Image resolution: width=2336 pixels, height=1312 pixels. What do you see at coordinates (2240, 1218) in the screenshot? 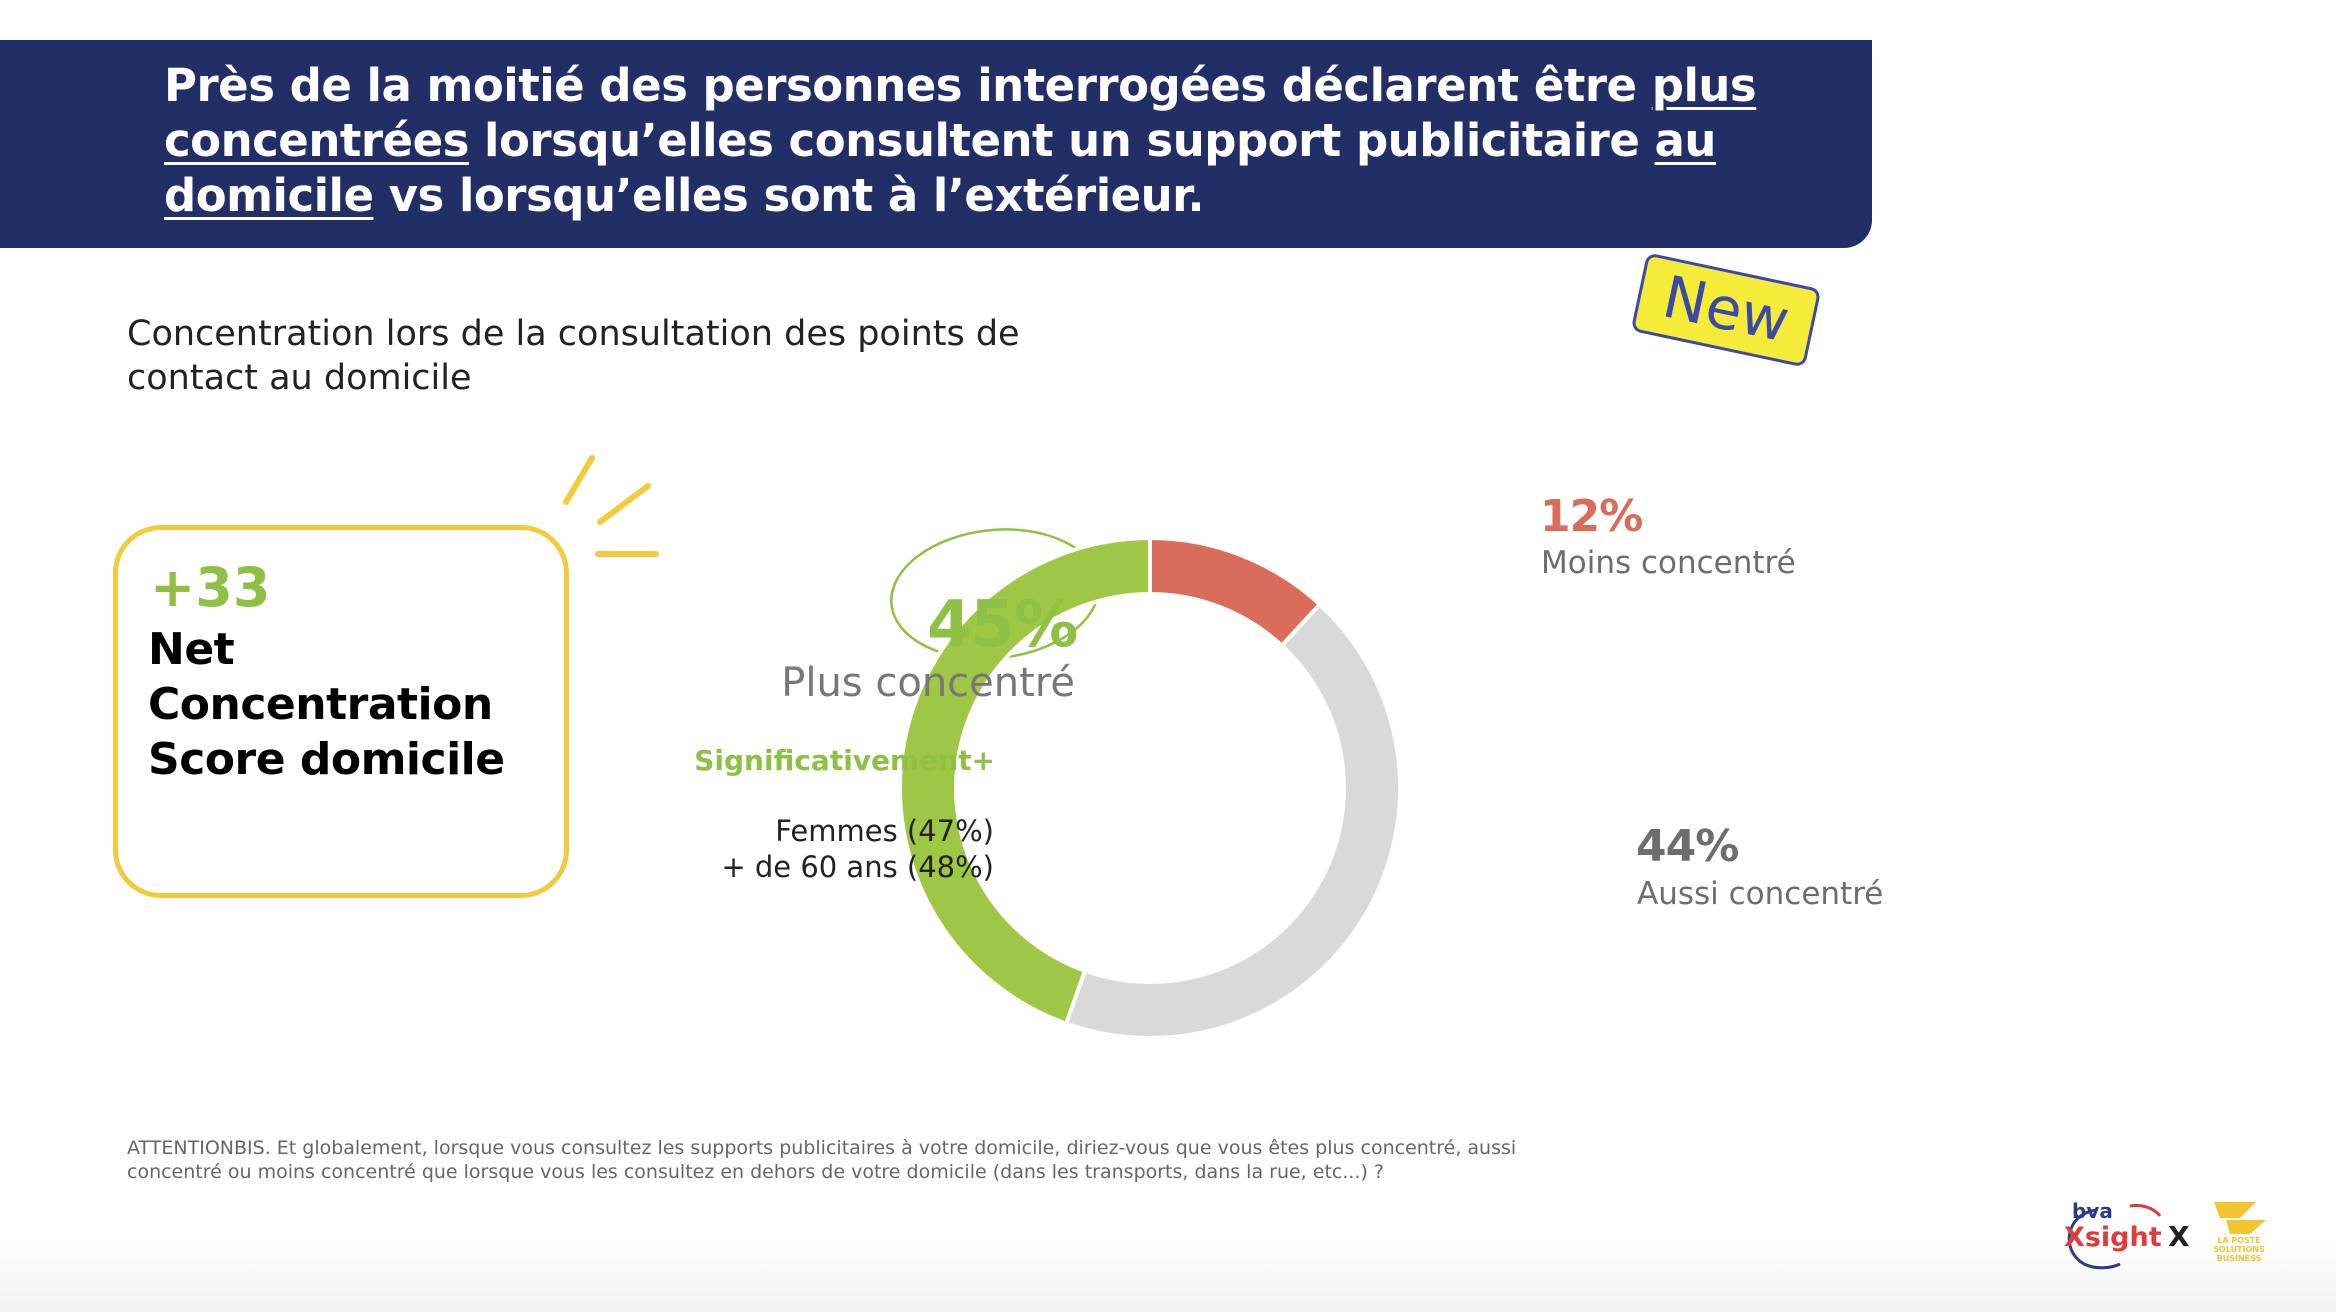
I see `la-poste-logo-icon` at bounding box center [2240, 1218].